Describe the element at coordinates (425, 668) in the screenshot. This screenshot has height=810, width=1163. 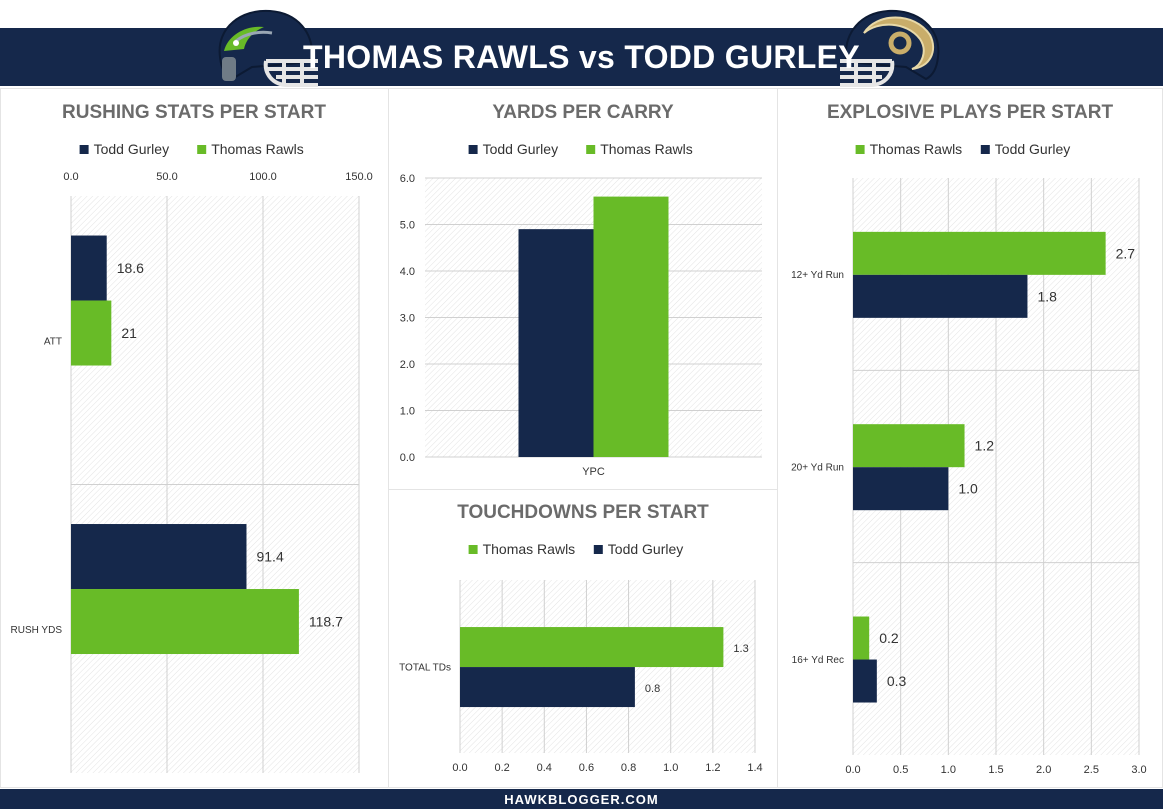
I see `tds-category-label-0: TOTAL TDs` at that location.